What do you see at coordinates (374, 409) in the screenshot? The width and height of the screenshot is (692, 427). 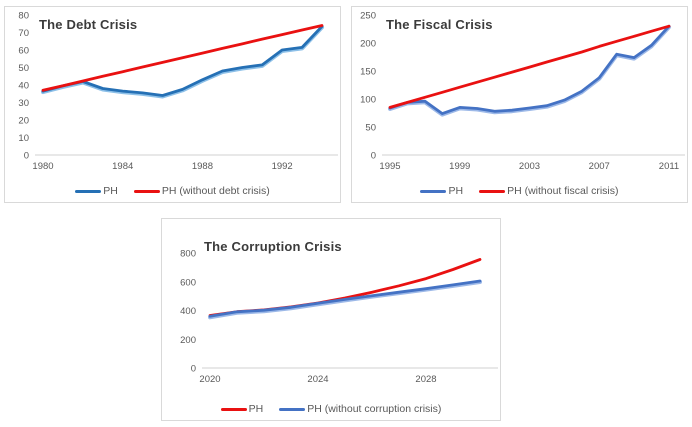 I see `legend-label: PH (without corruption crisis)` at bounding box center [374, 409].